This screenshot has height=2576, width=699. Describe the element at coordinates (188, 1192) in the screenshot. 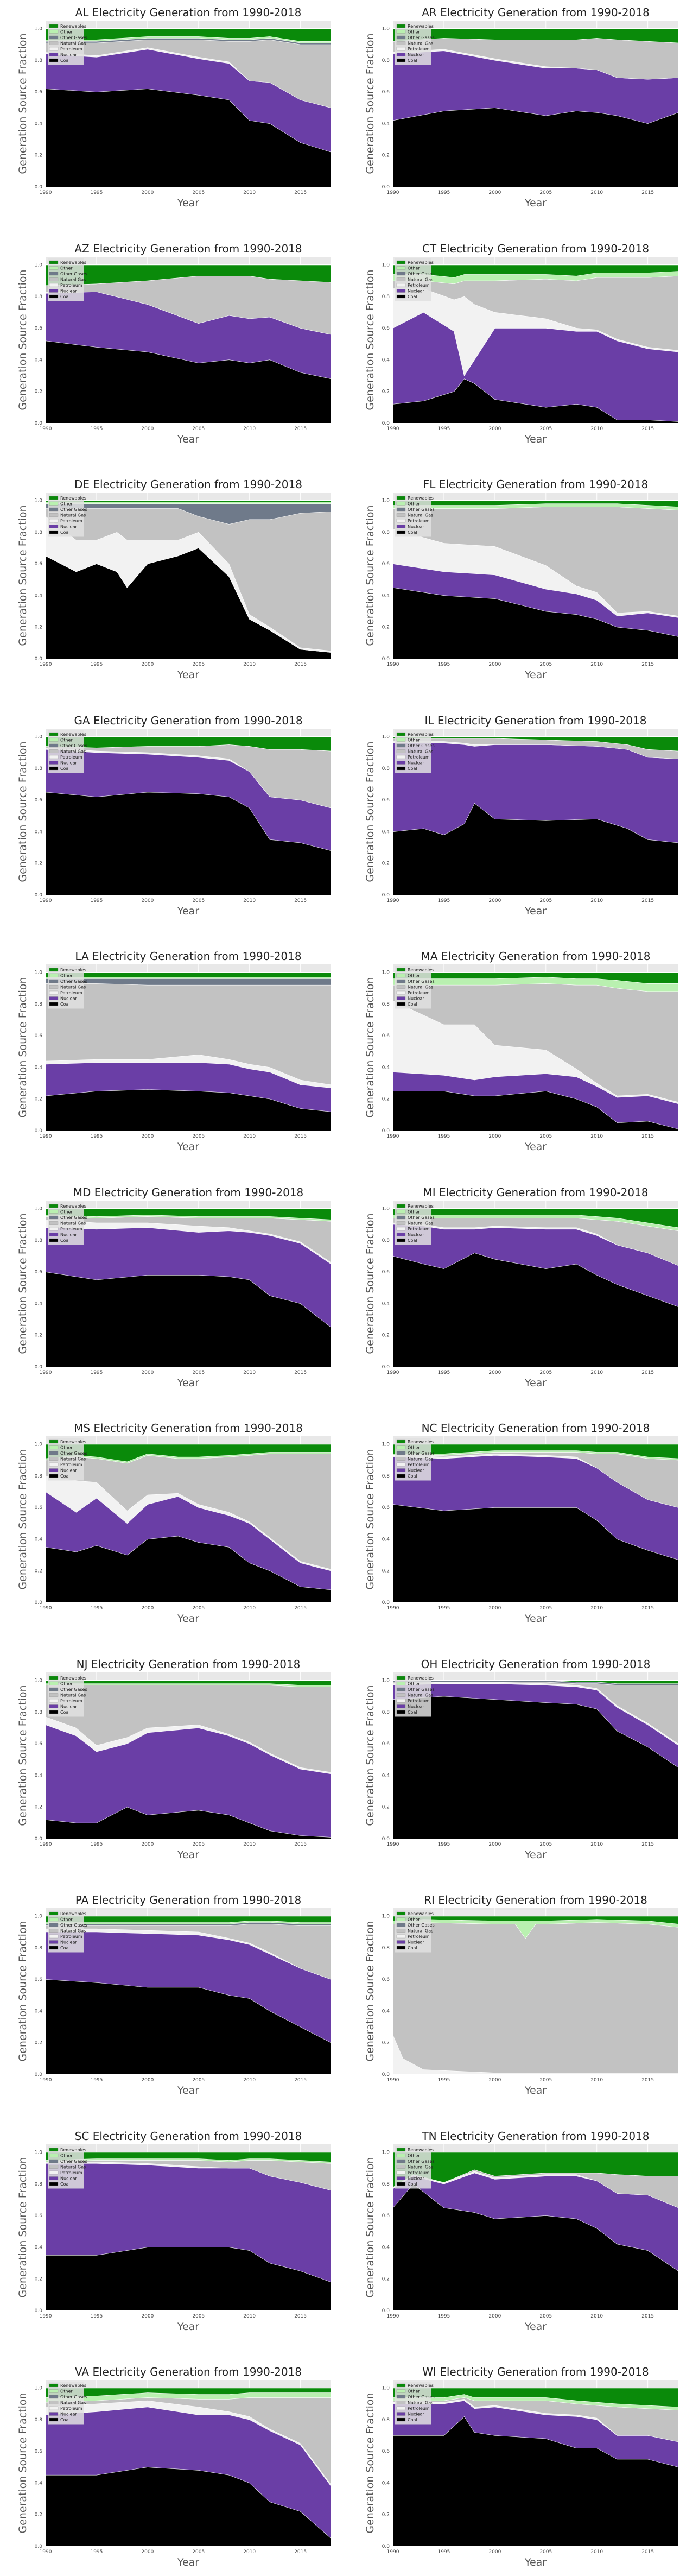

I see `chart-title: MD Electricity Generation from 1990-2018` at that location.